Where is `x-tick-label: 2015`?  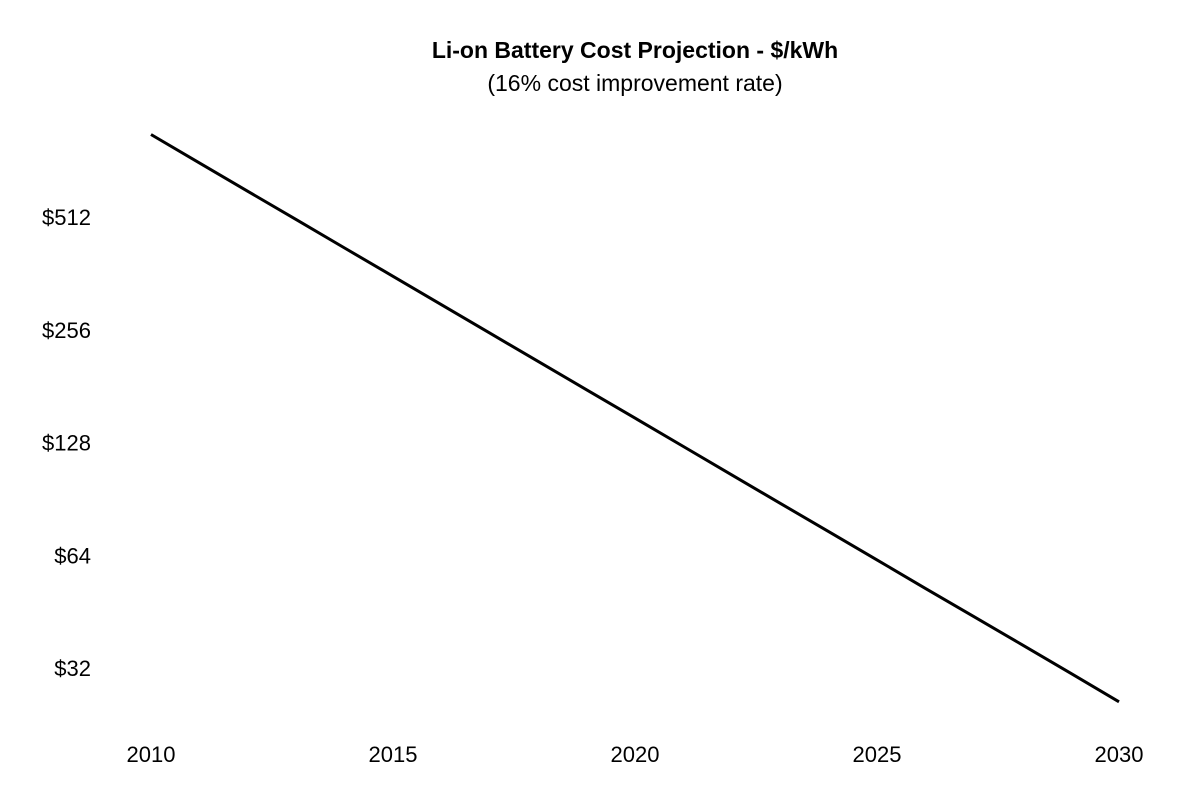
x-tick-label: 2015 is located at coordinates (393, 754).